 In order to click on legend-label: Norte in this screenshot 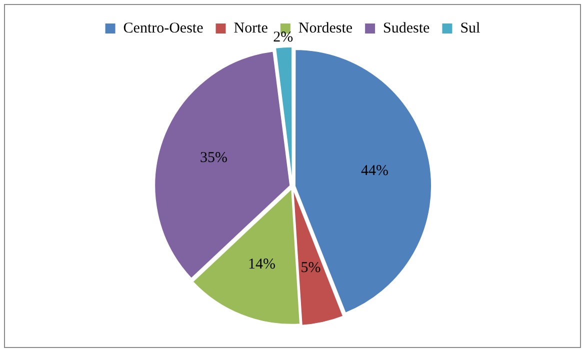, I will do `click(251, 28)`.